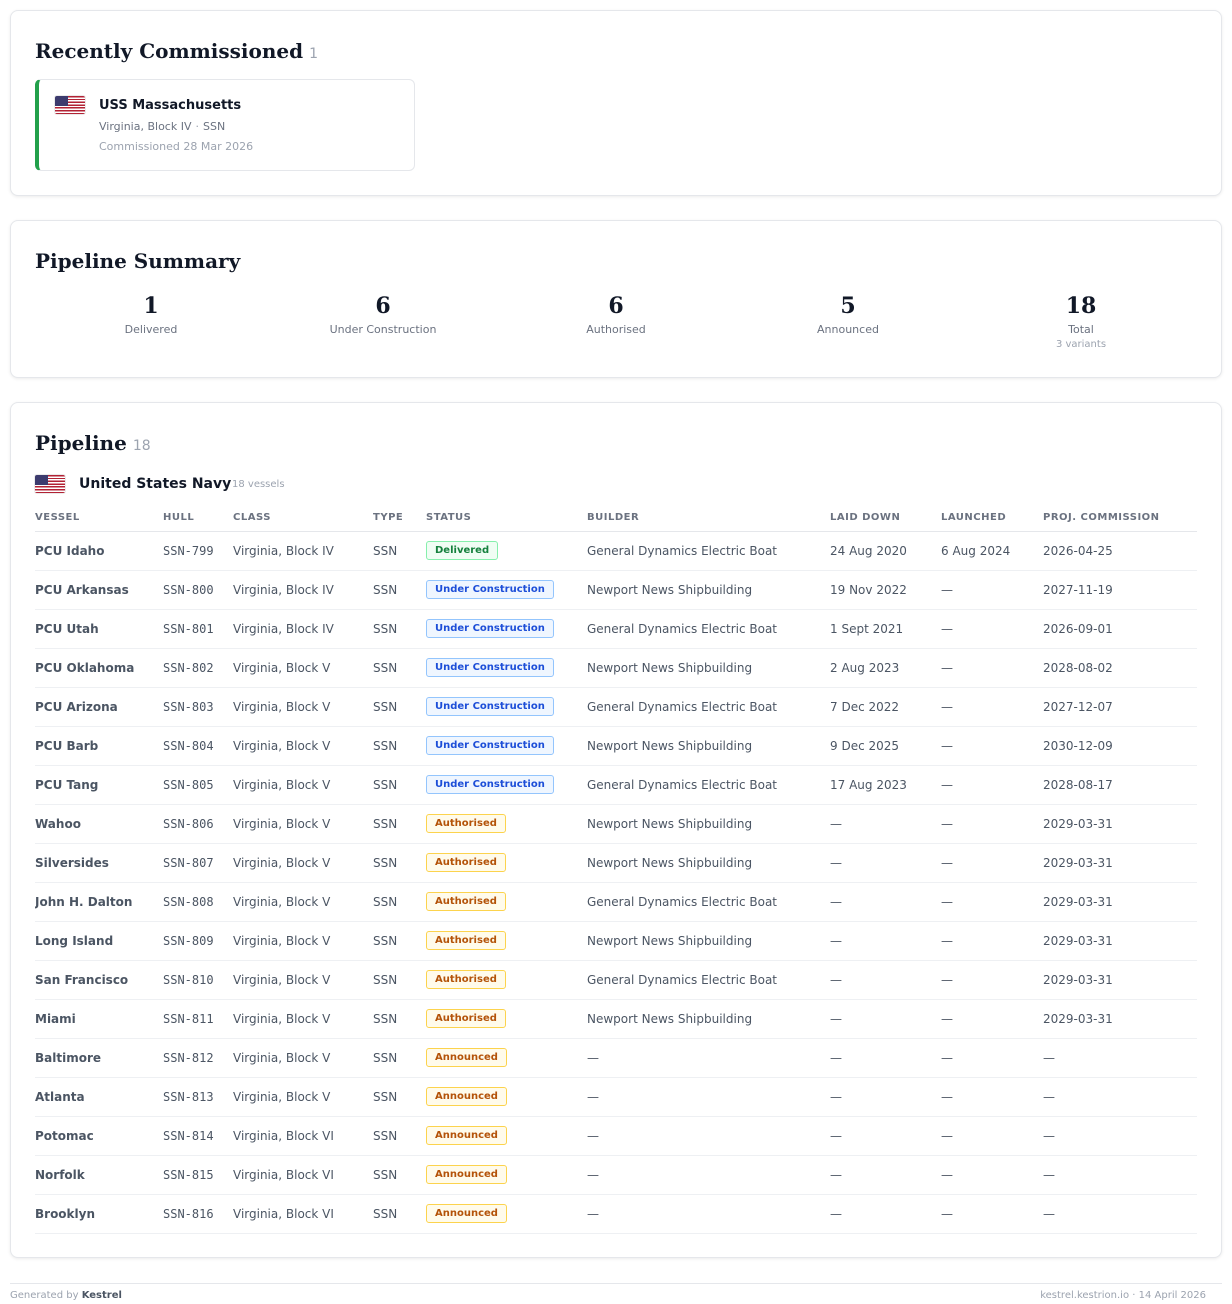 This screenshot has height=1304, width=1232. What do you see at coordinates (506, 518) in the screenshot?
I see `col-status-header: STATUS` at bounding box center [506, 518].